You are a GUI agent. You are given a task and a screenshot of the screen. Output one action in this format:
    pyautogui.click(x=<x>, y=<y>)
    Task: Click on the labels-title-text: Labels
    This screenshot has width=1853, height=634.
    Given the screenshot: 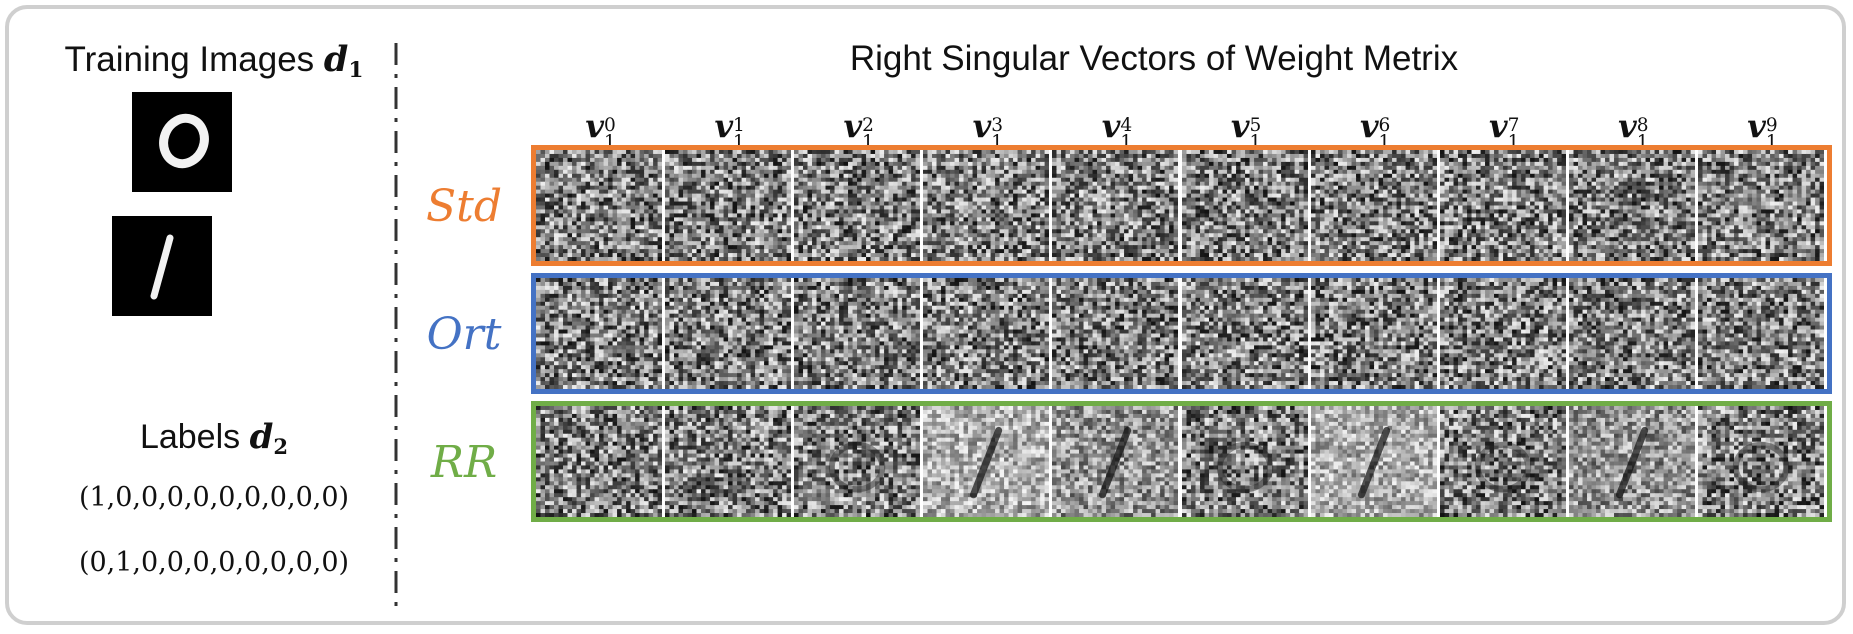 What is the action you would take?
    pyautogui.click(x=195, y=437)
    